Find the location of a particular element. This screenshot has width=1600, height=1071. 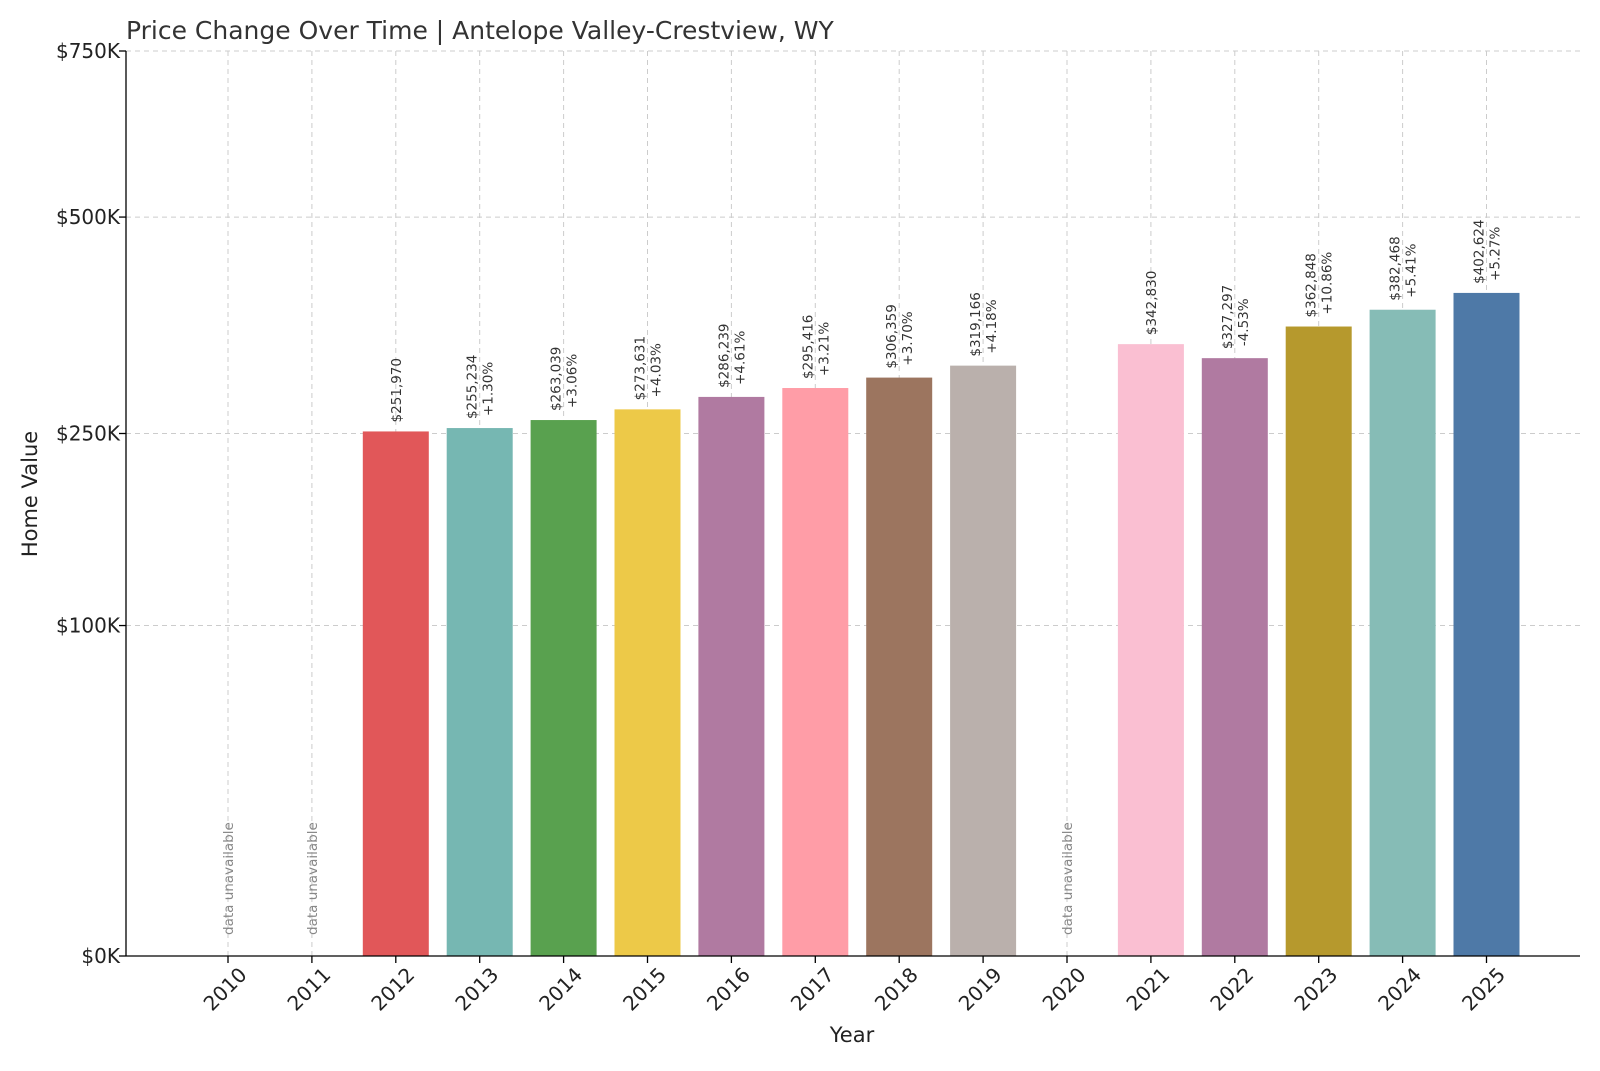

bar-2013 is located at coordinates (479, 692).